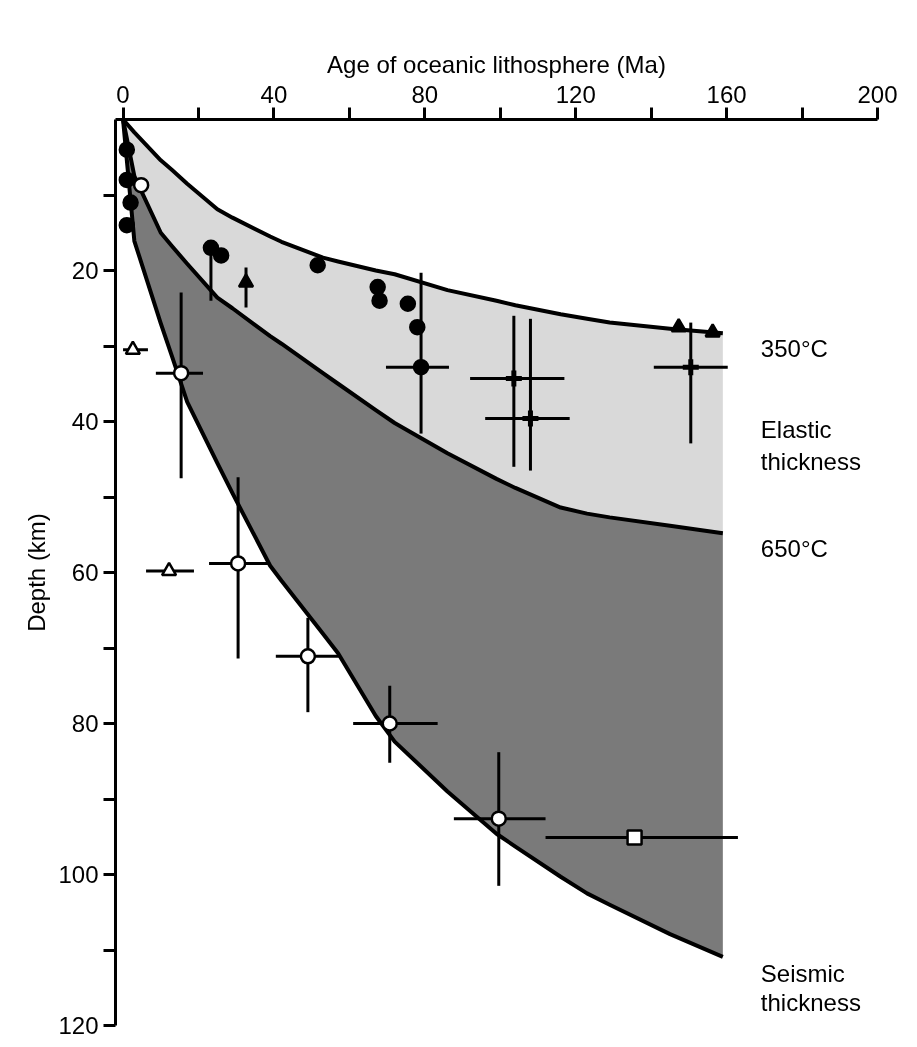 The width and height of the screenshot is (917, 1047). What do you see at coordinates (726, 94) in the screenshot?
I see `x-tick-label: 160` at bounding box center [726, 94].